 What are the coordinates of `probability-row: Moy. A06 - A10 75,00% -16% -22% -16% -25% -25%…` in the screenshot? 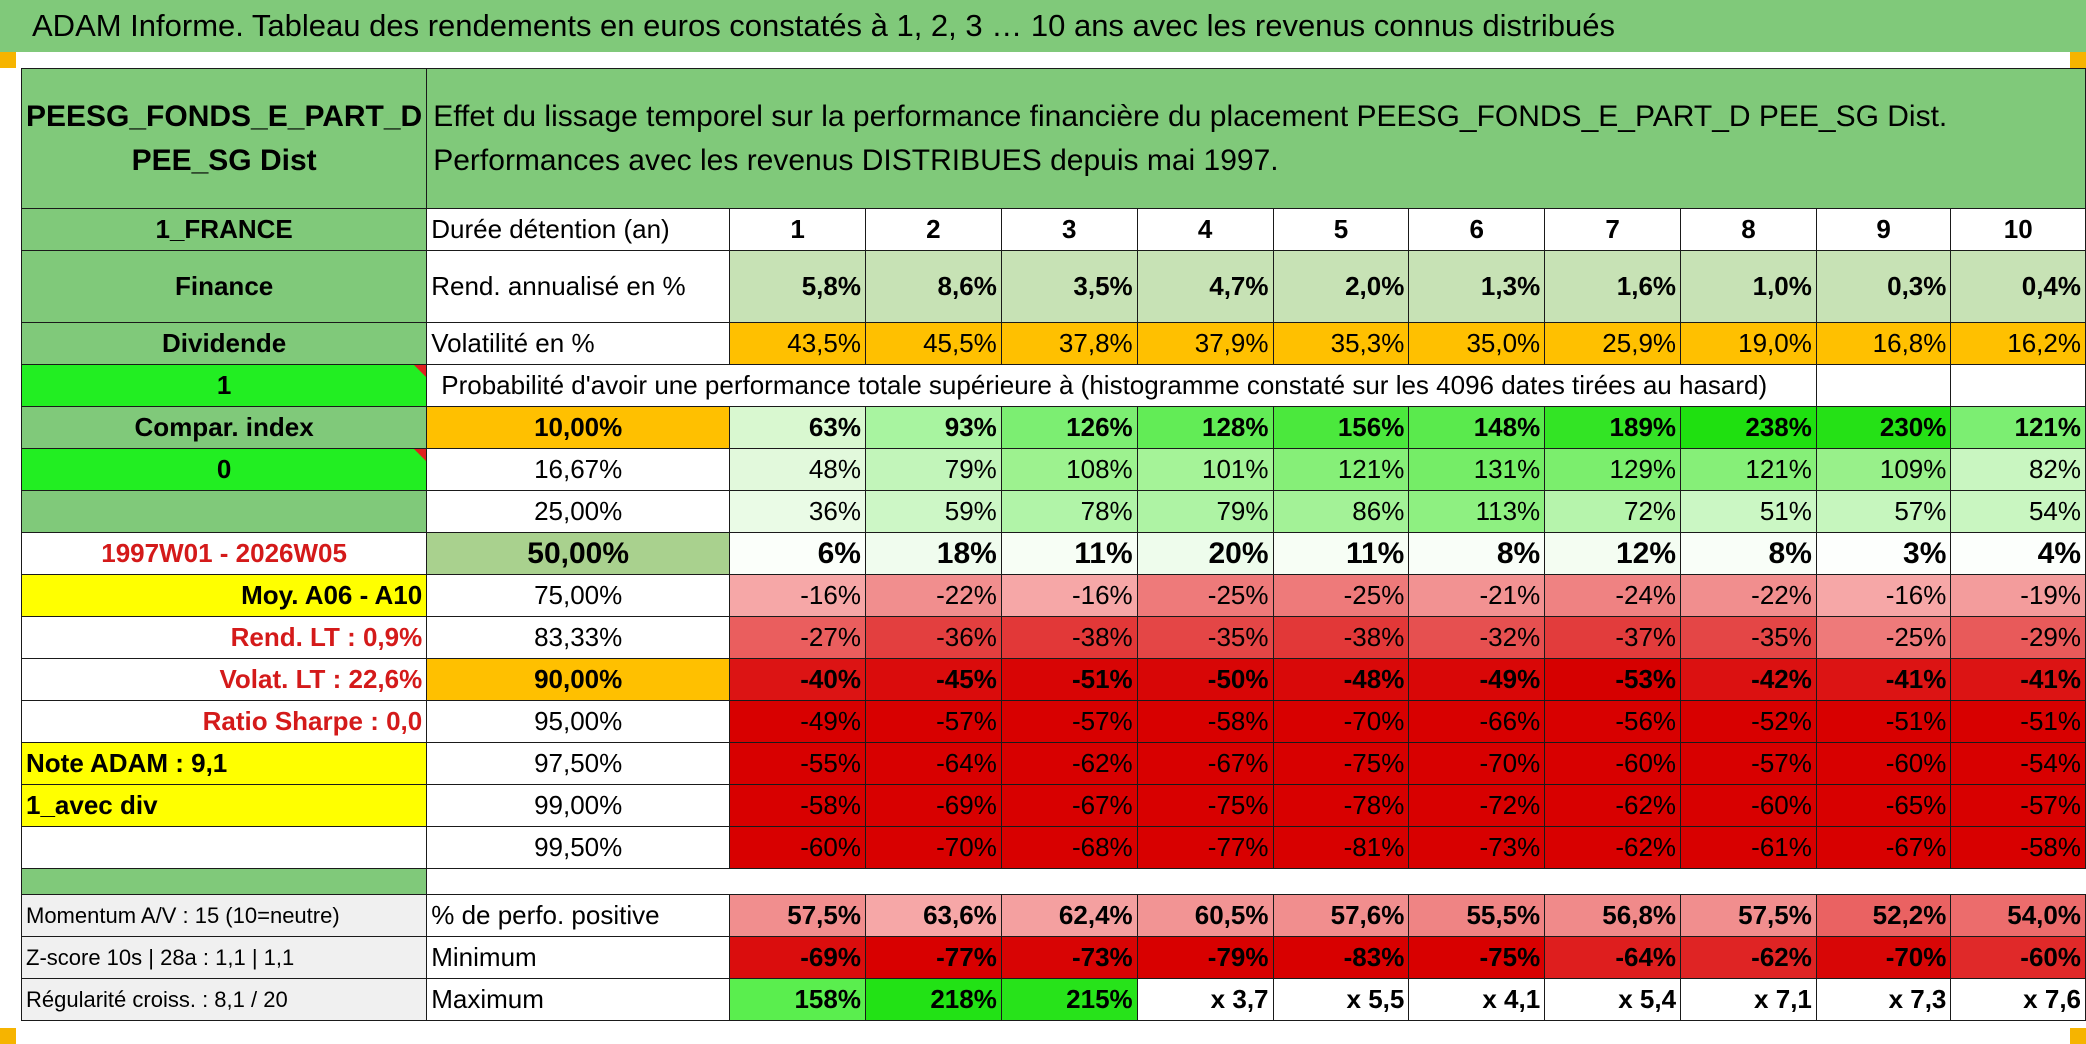 It's located at (1053, 595).